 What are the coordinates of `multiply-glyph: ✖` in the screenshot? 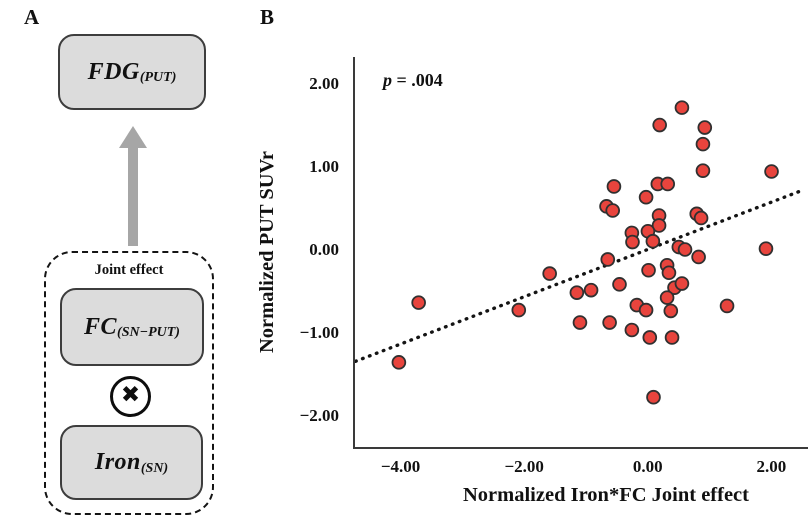 It's located at (130, 395).